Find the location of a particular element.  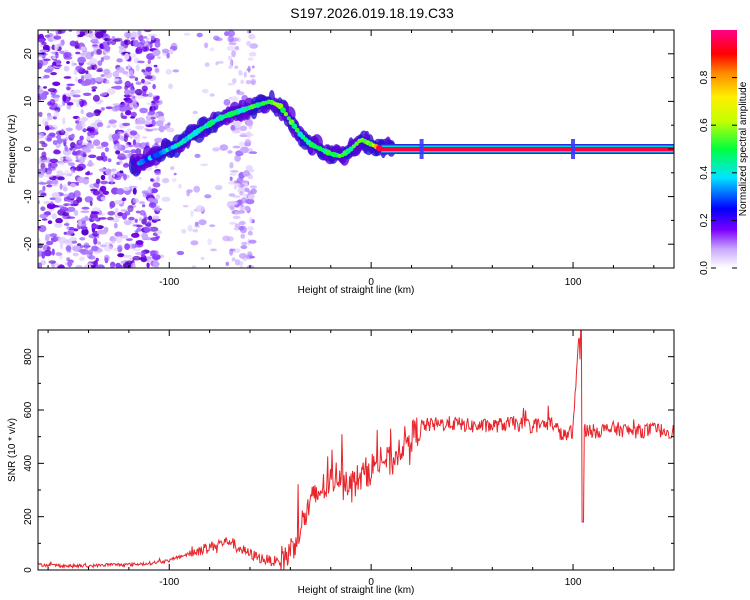

y-tick-label: 200 is located at coordinates (28, 516).